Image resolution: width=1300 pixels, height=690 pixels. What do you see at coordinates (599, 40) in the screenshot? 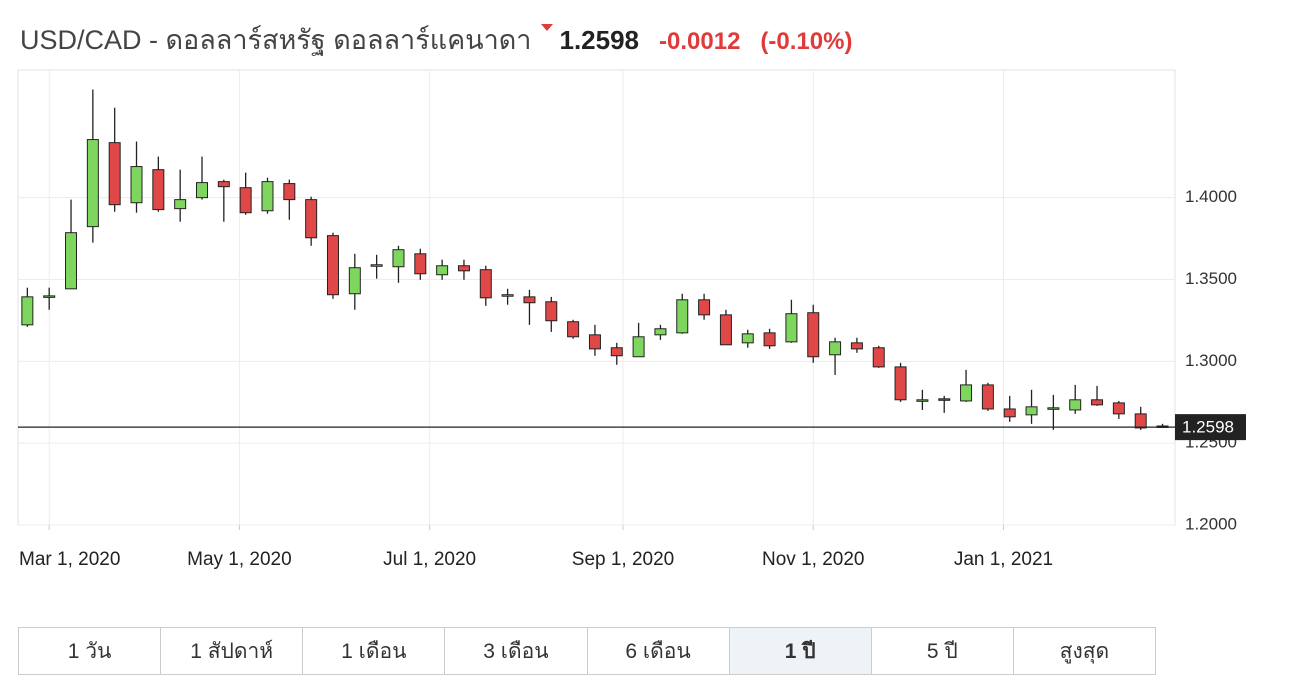
I see `price: 1.2598` at bounding box center [599, 40].